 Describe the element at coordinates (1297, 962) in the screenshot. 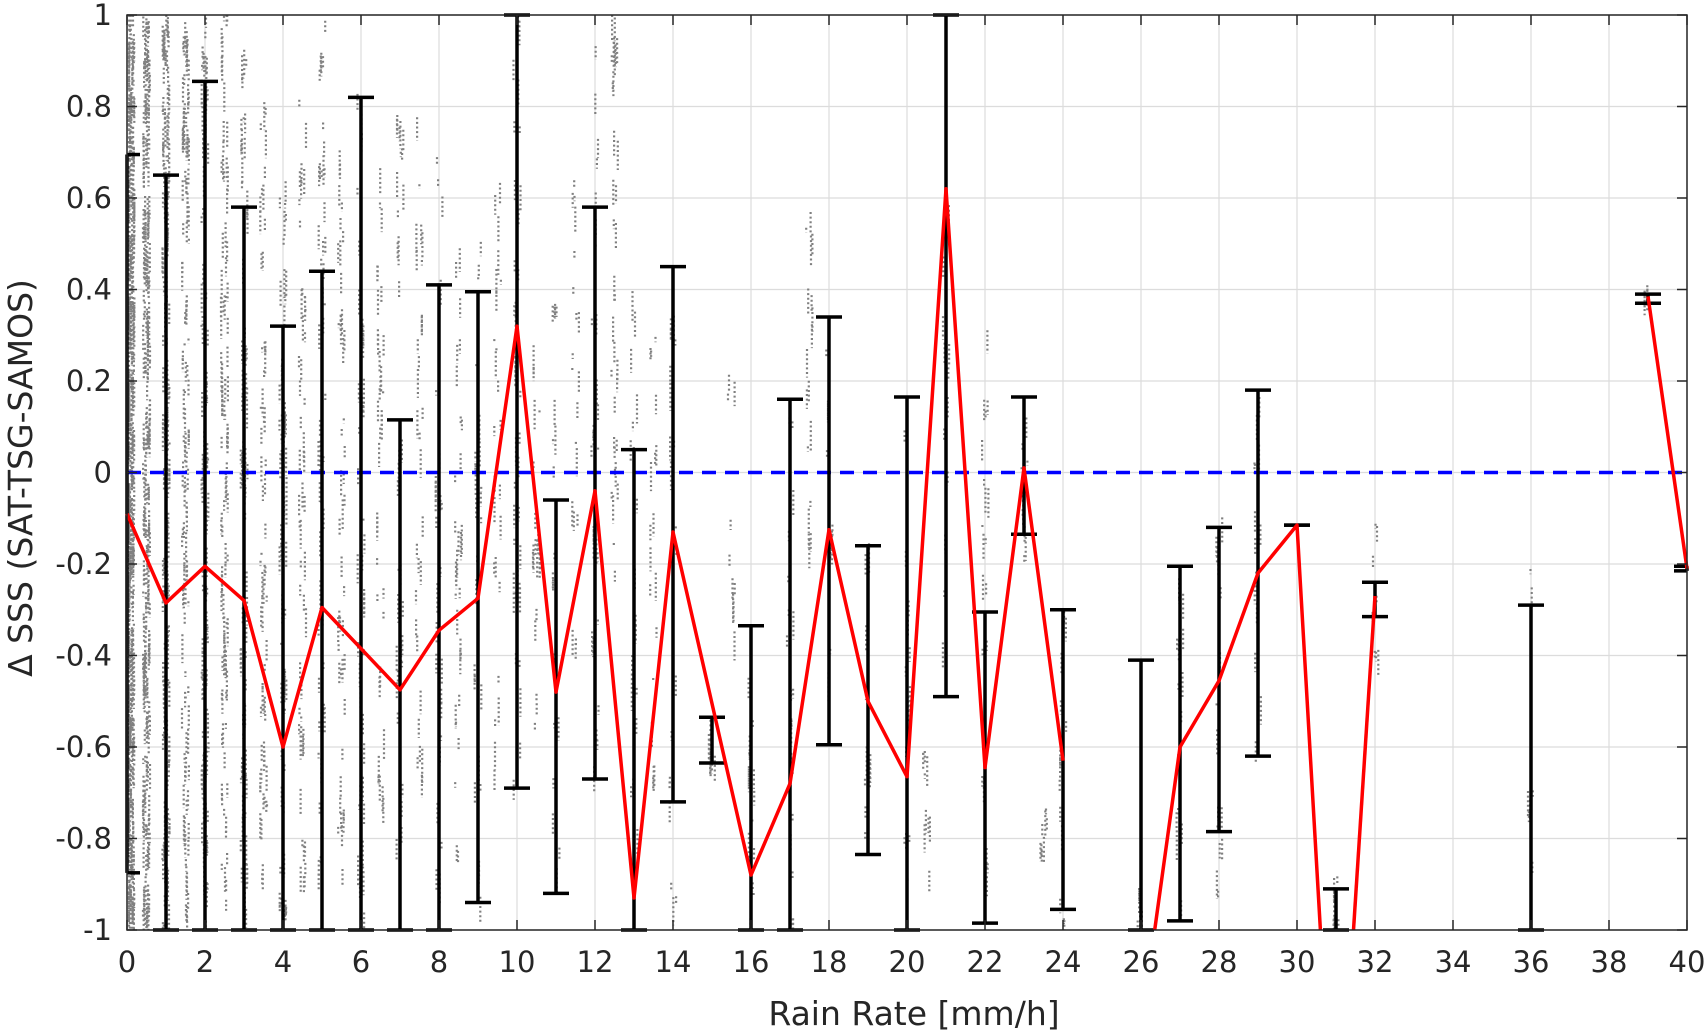

I see `x-tick-label: 30` at that location.